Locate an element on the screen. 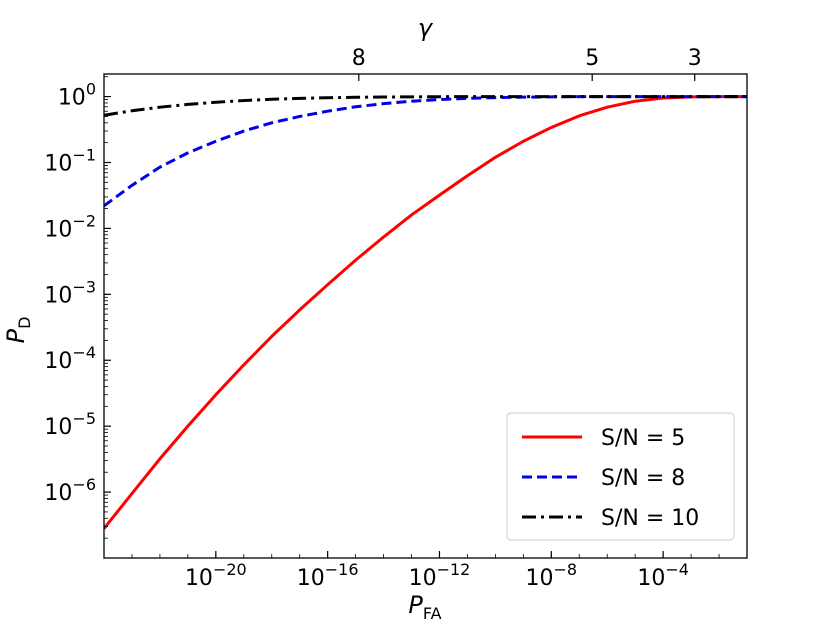 The height and width of the screenshot is (623, 830). y-tick-label: 10⁻² is located at coordinates (70, 226).